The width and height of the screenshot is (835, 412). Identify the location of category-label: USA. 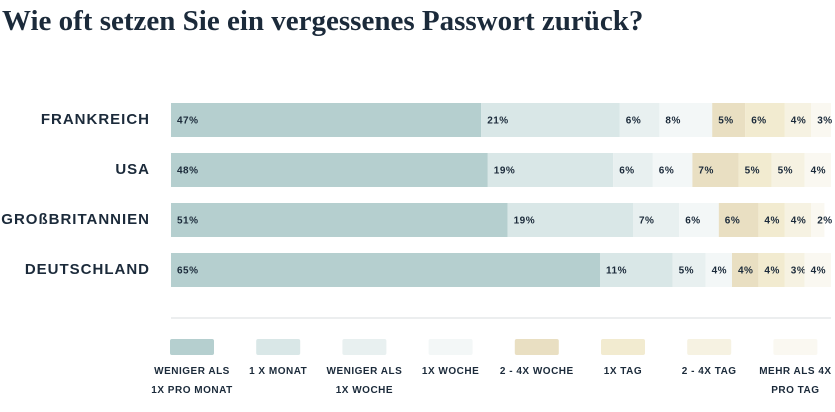
(132, 169).